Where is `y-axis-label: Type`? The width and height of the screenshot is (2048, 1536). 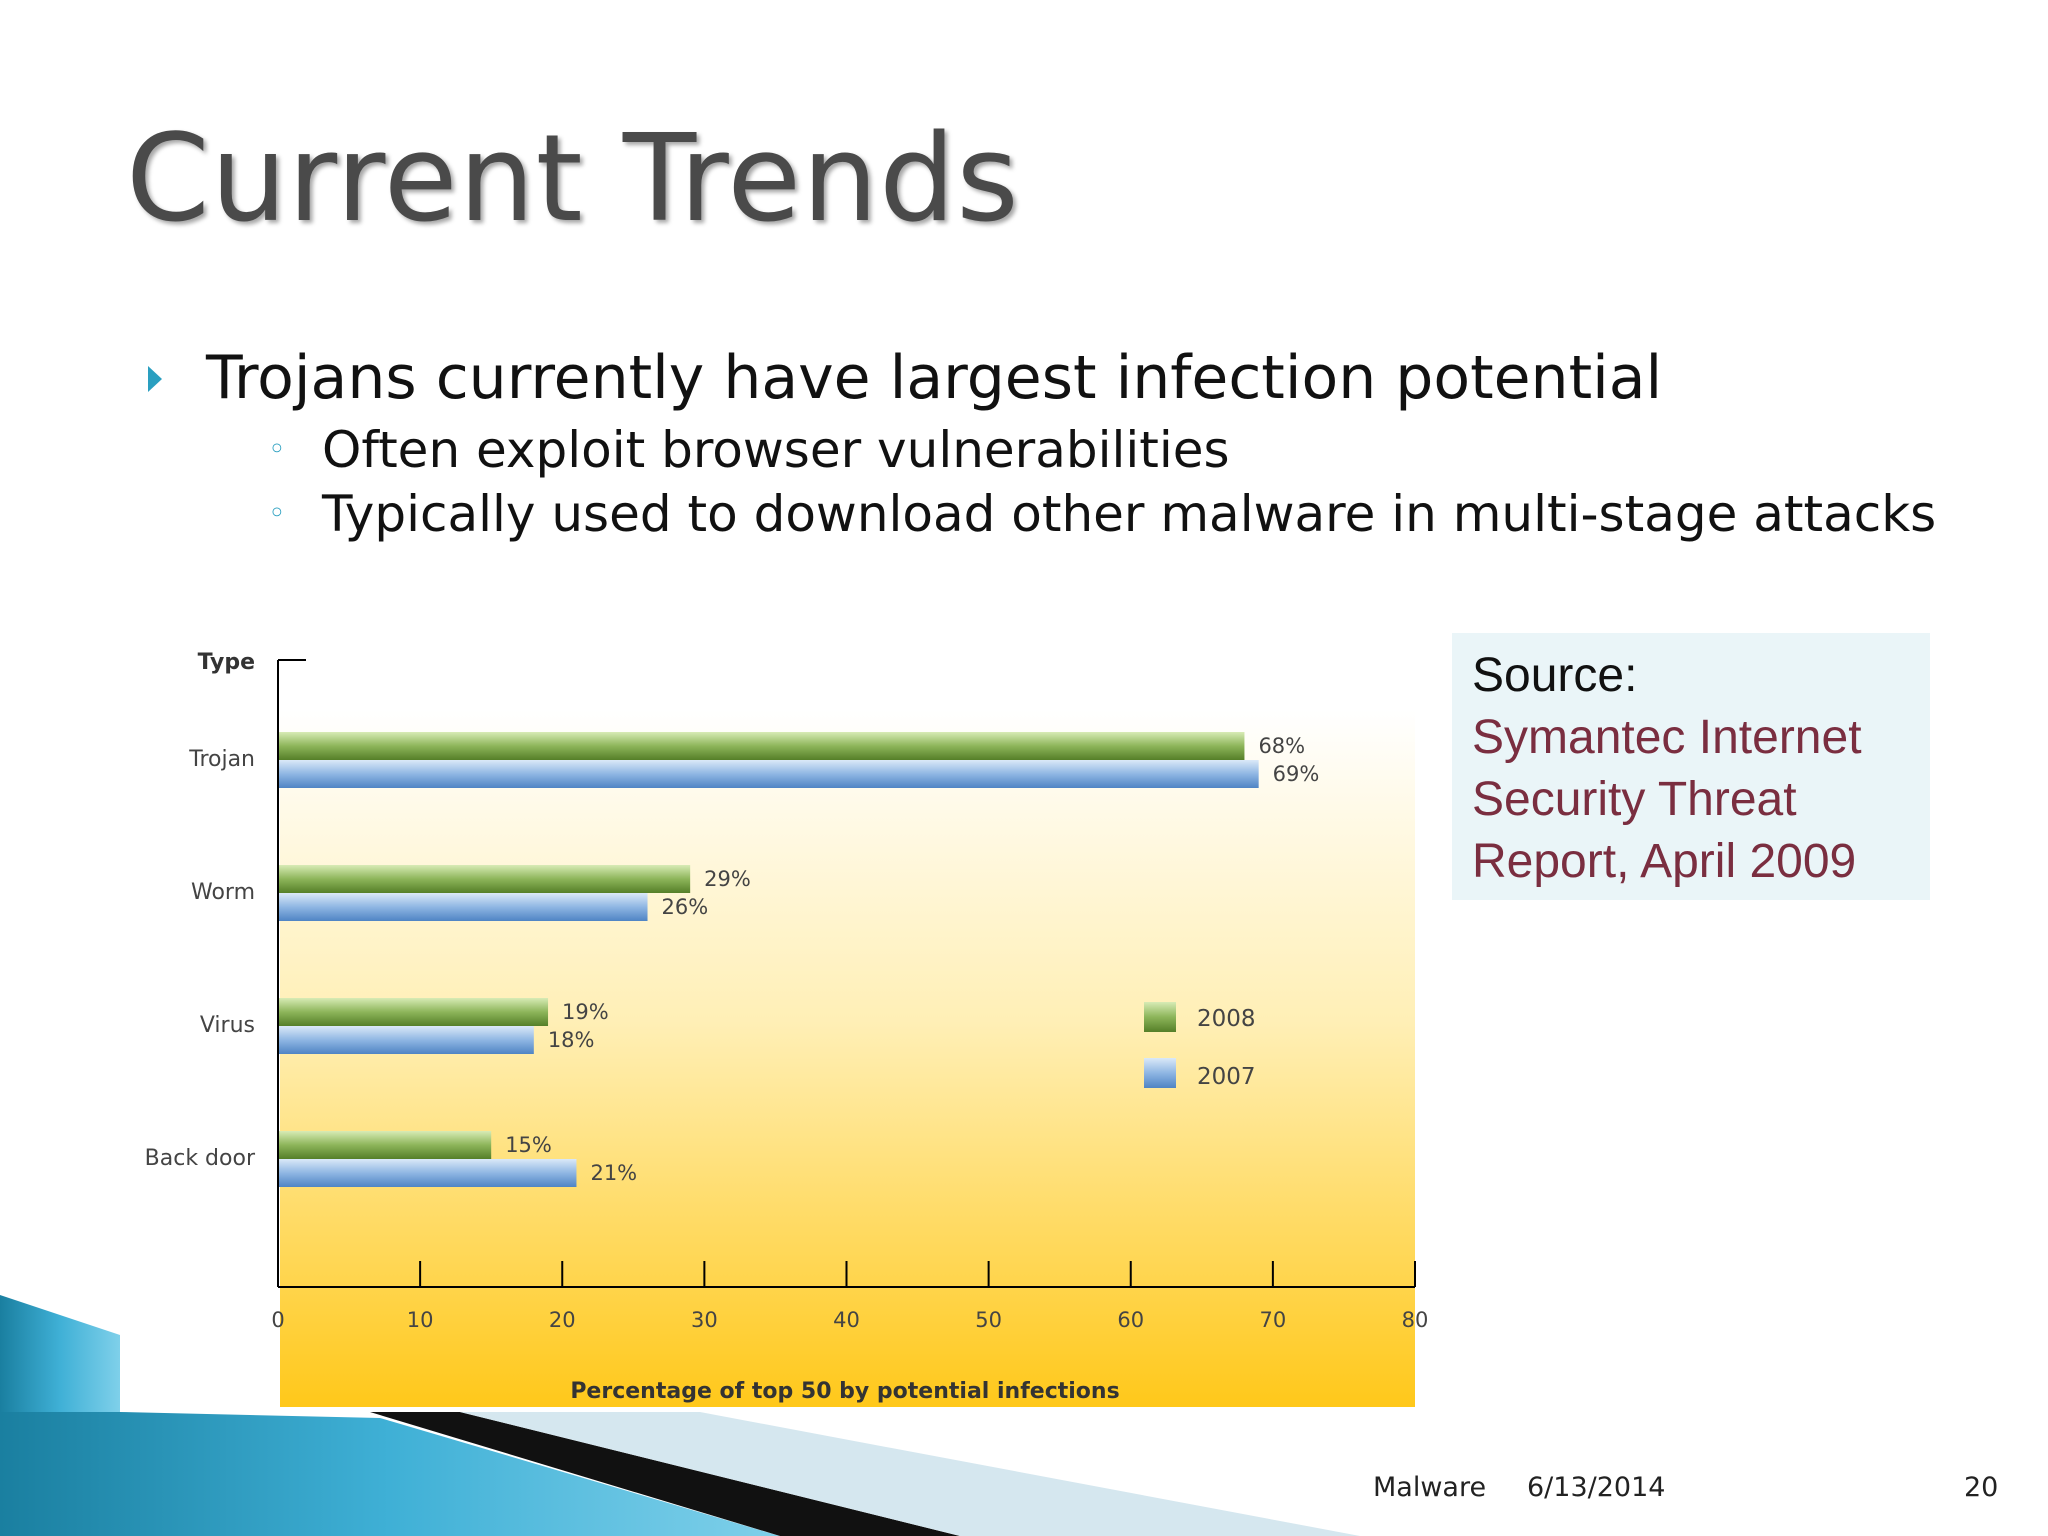
y-axis-label: Type is located at coordinates (226, 662).